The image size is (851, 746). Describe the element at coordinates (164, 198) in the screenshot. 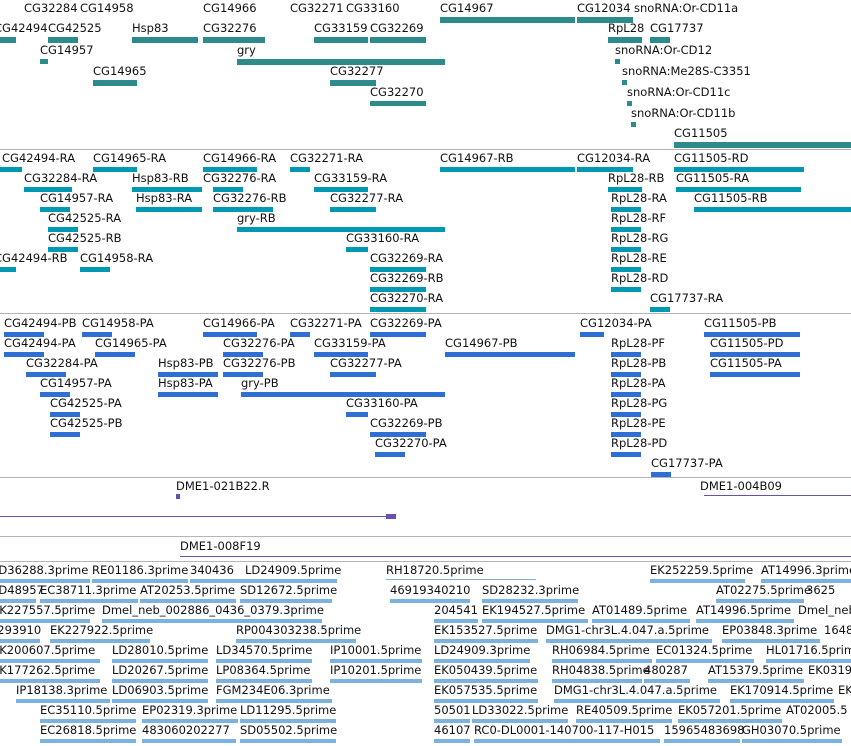

I see `feature-label: Hsp83-RA` at that location.